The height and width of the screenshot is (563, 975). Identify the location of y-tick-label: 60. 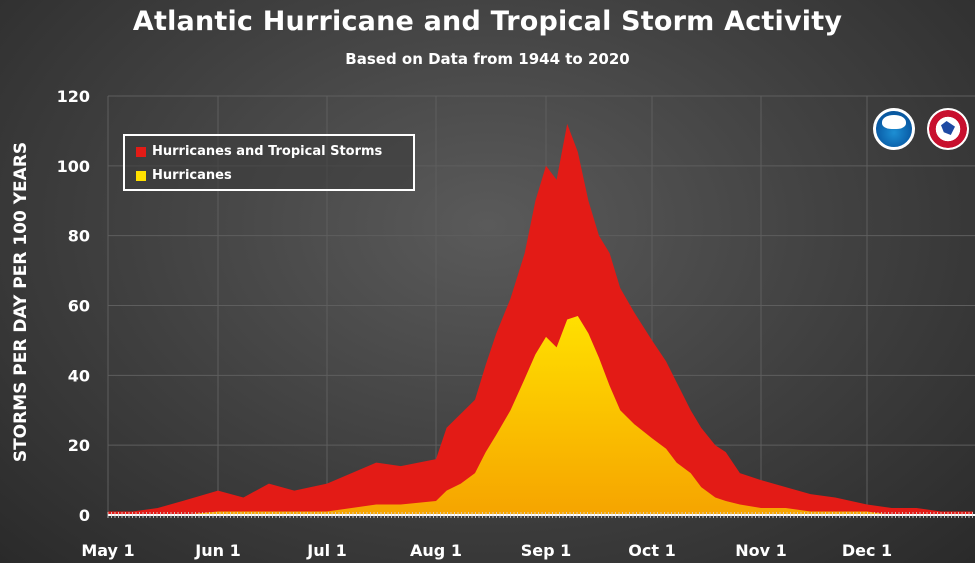
(79, 306).